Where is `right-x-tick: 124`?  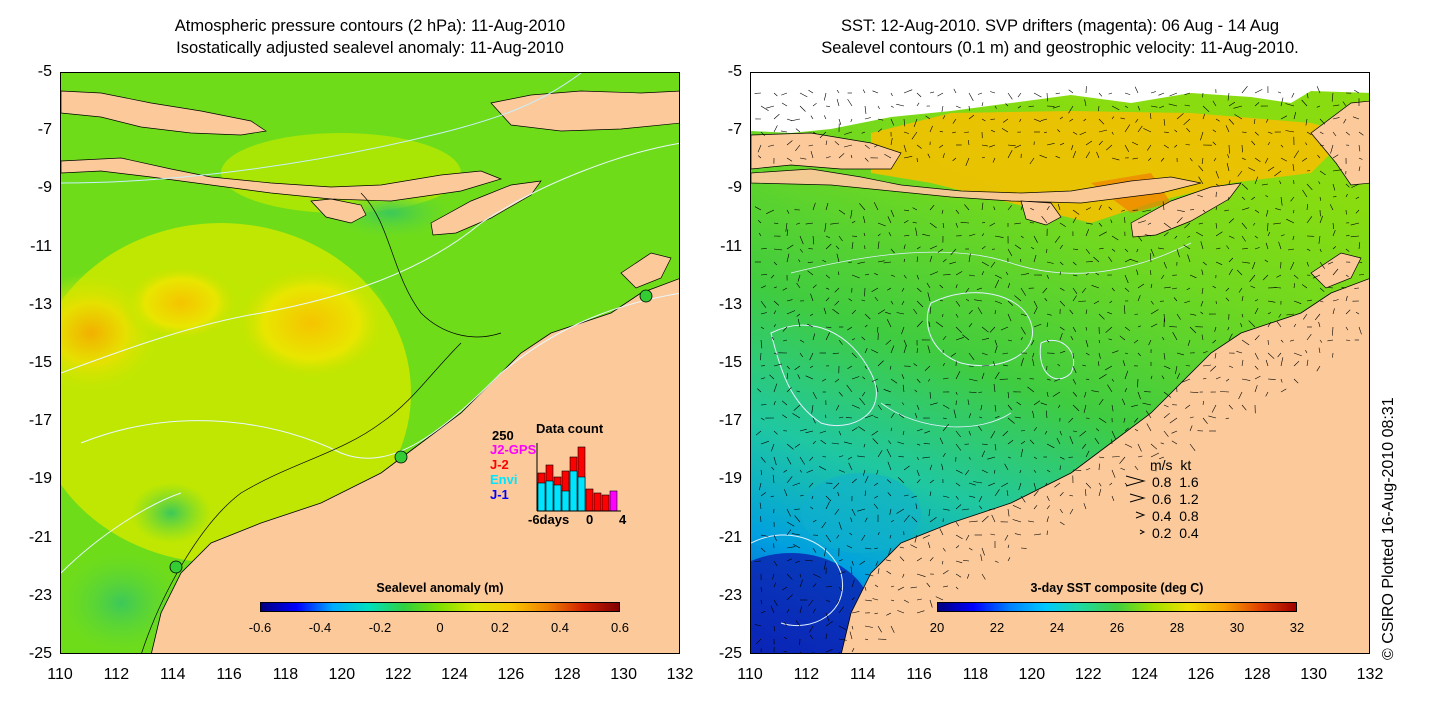 right-x-tick: 124 is located at coordinates (1144, 674).